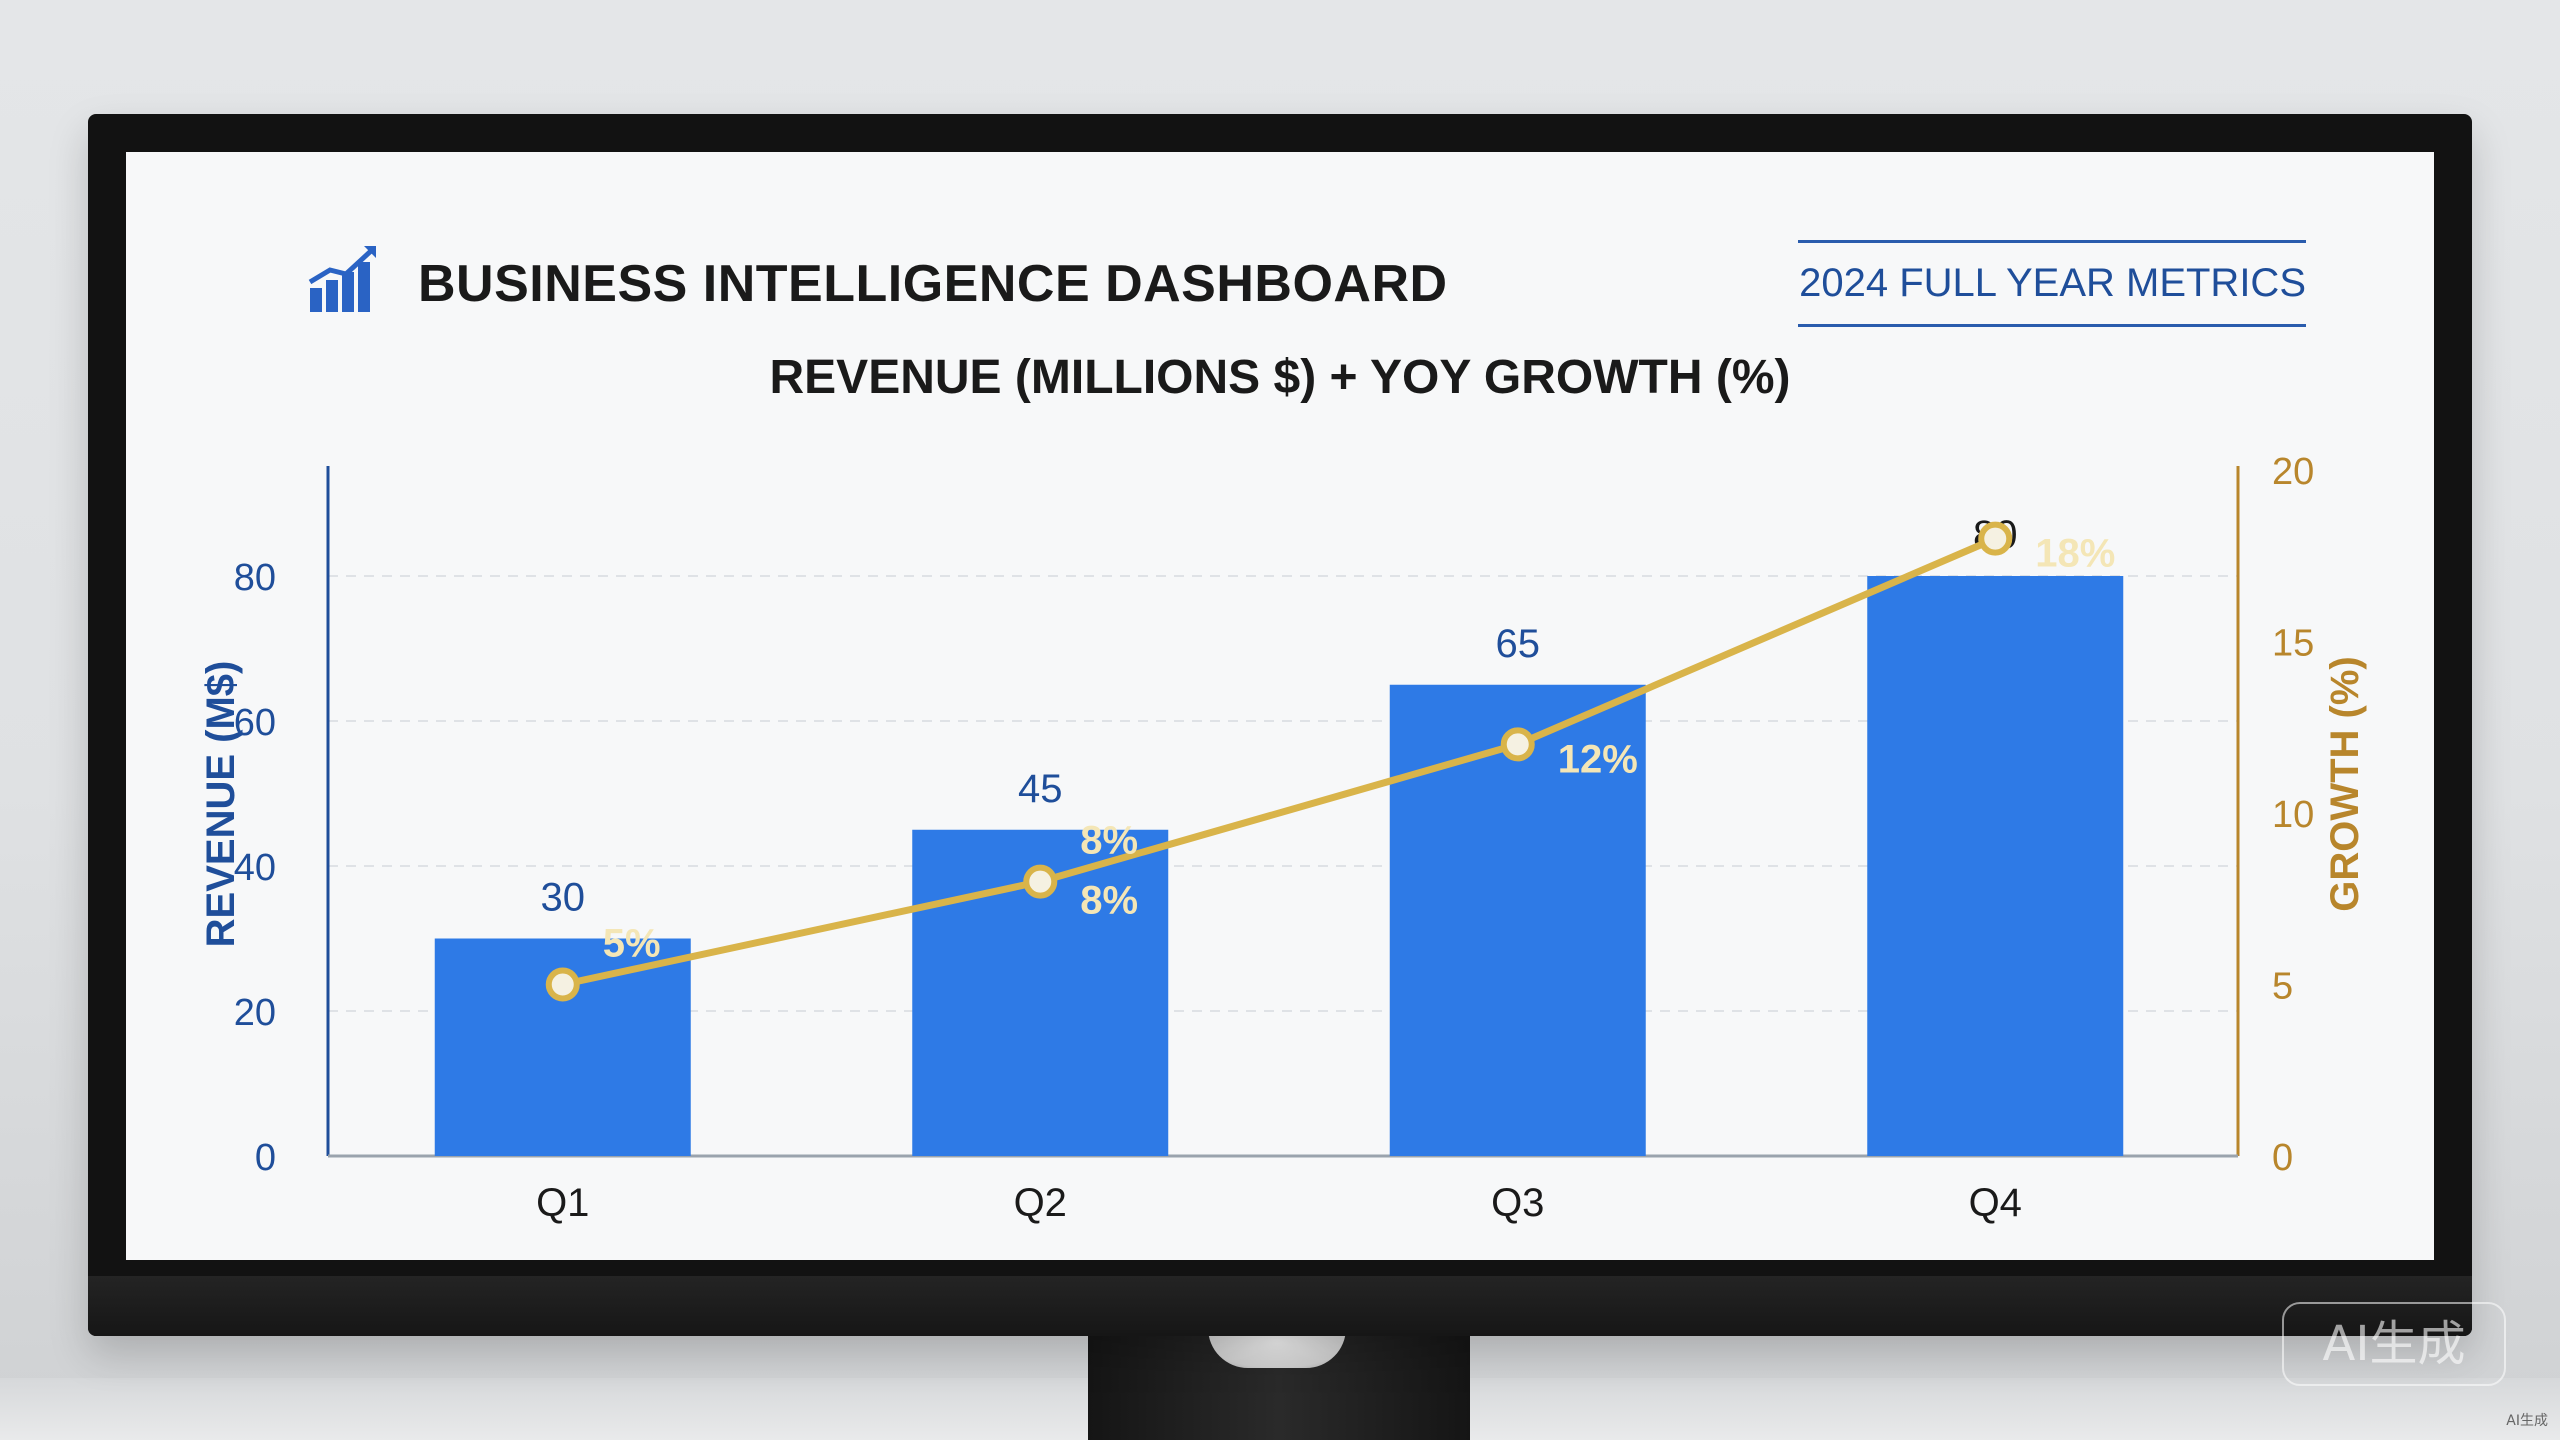 The height and width of the screenshot is (1440, 2560). I want to click on corner-watermark: AI生成, so click(2527, 1421).